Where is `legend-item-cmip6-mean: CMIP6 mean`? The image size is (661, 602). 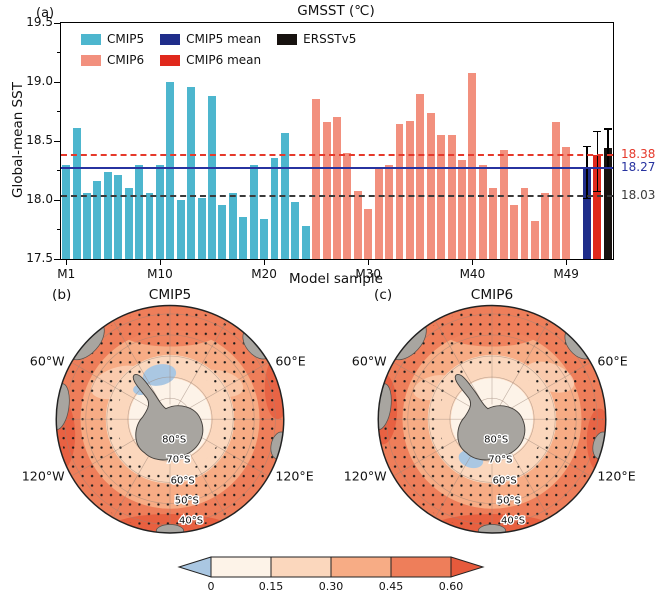 legend-item-cmip6-mean: CMIP6 mean is located at coordinates (210, 60).